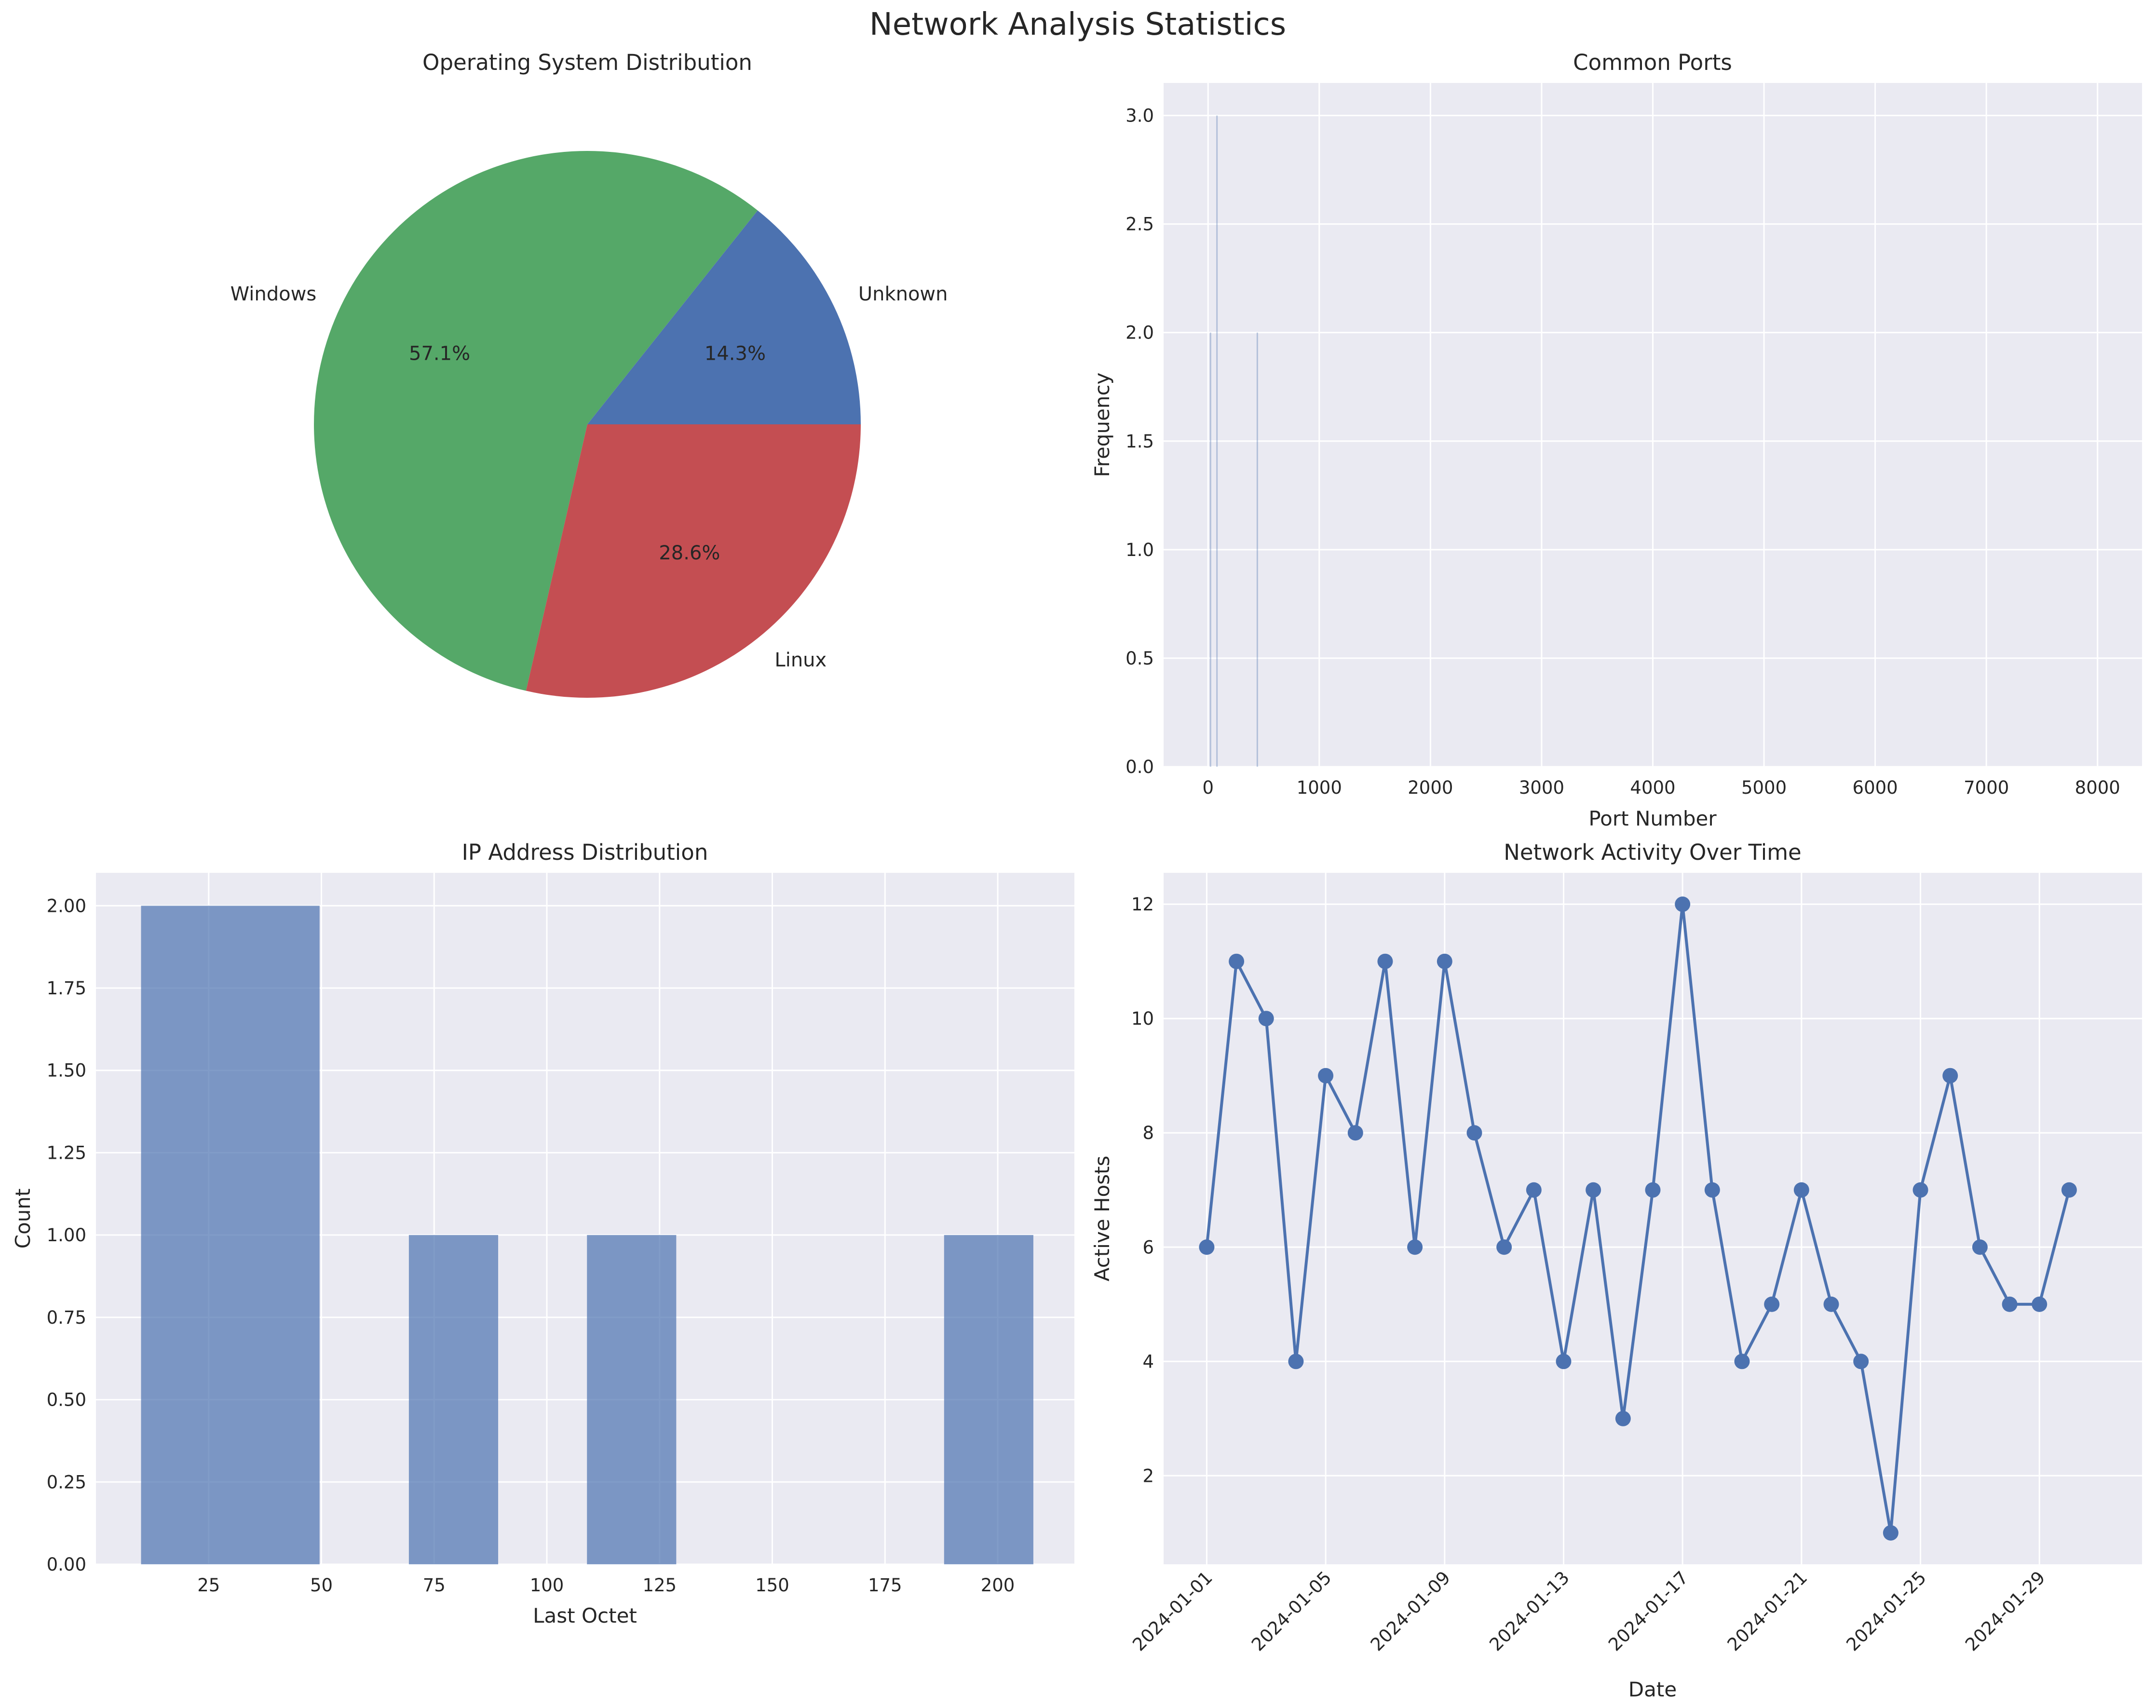 Image resolution: width=2156 pixels, height=1708 pixels. I want to click on ip-distribution-xlabel: Last Octet, so click(585, 1615).